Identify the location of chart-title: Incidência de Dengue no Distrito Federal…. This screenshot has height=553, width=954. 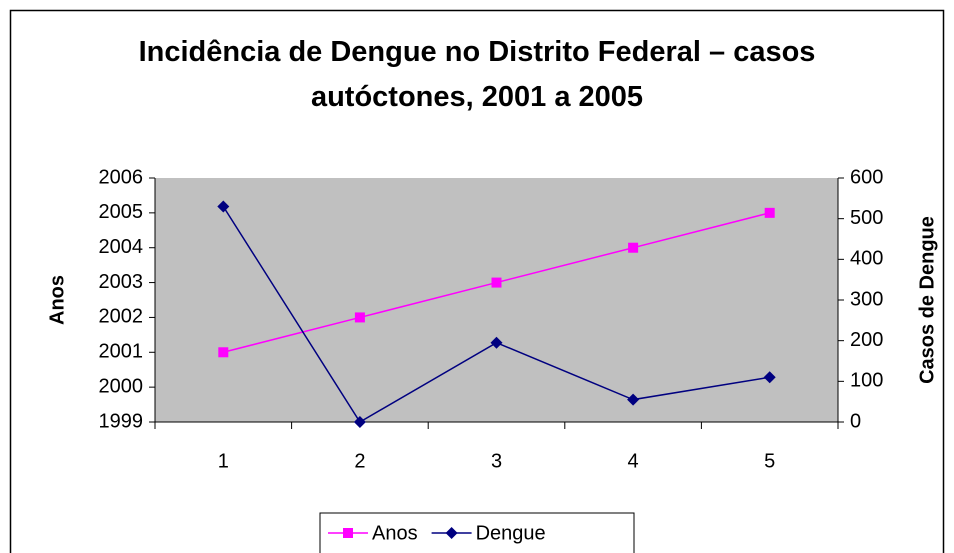
(477, 74).